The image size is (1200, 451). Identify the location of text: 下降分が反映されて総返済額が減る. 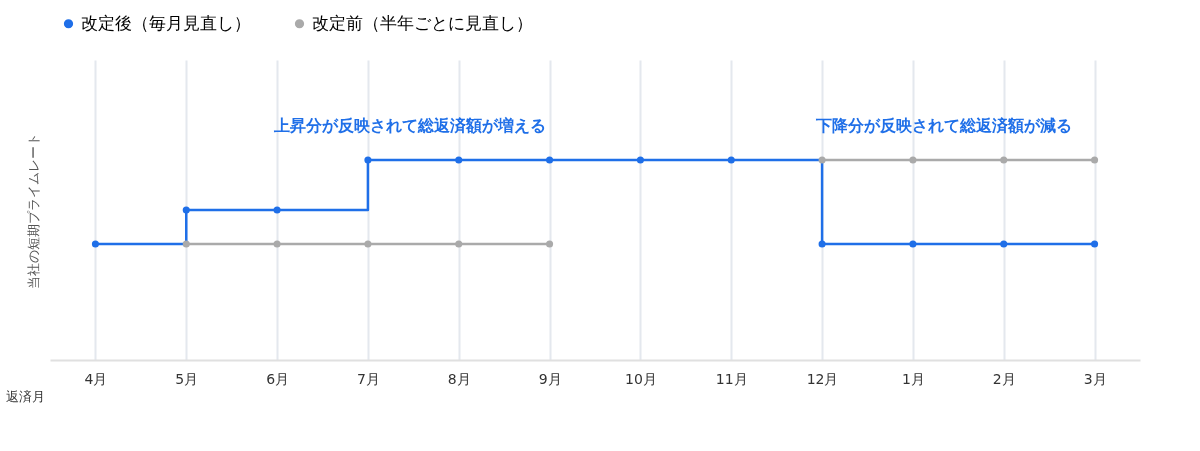
(943, 125).